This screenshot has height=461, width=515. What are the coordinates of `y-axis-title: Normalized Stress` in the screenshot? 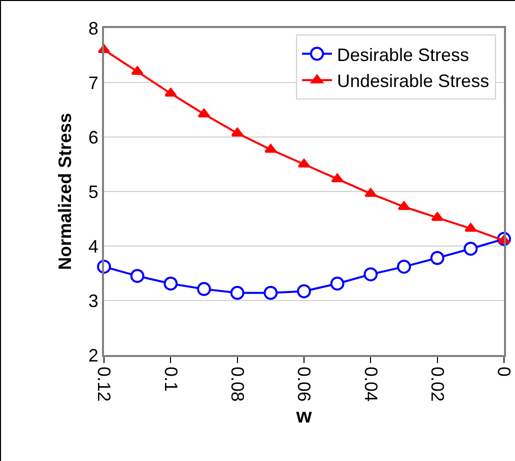 It's located at (65, 191).